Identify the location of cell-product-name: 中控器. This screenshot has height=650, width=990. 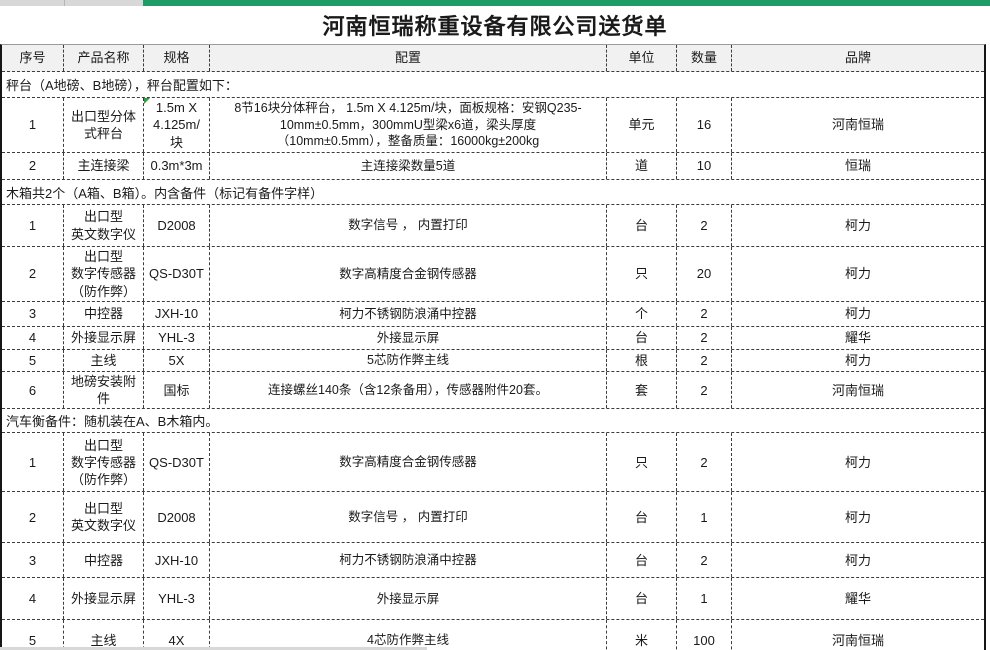
(104, 560).